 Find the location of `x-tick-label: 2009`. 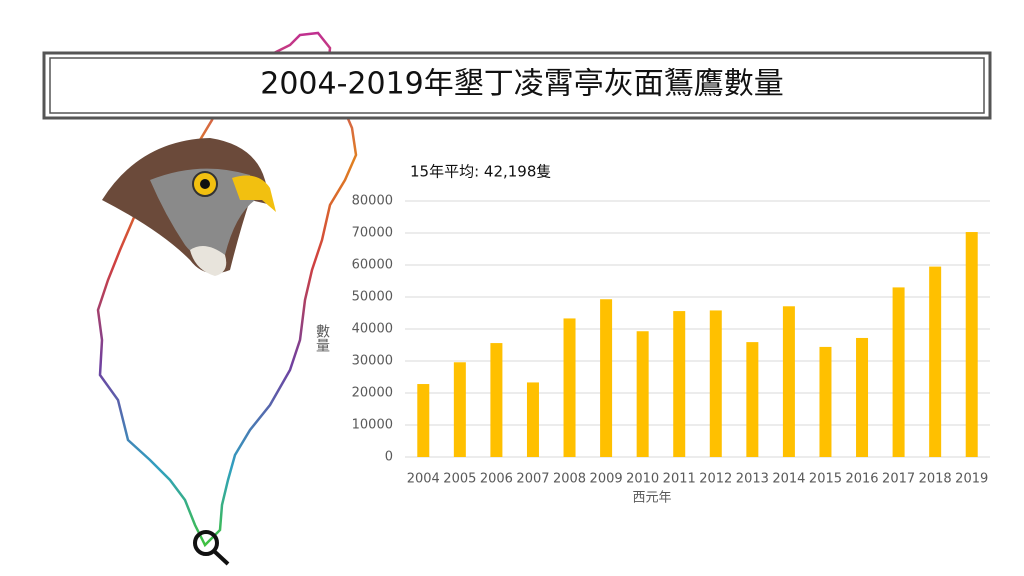

x-tick-label: 2009 is located at coordinates (606, 479).